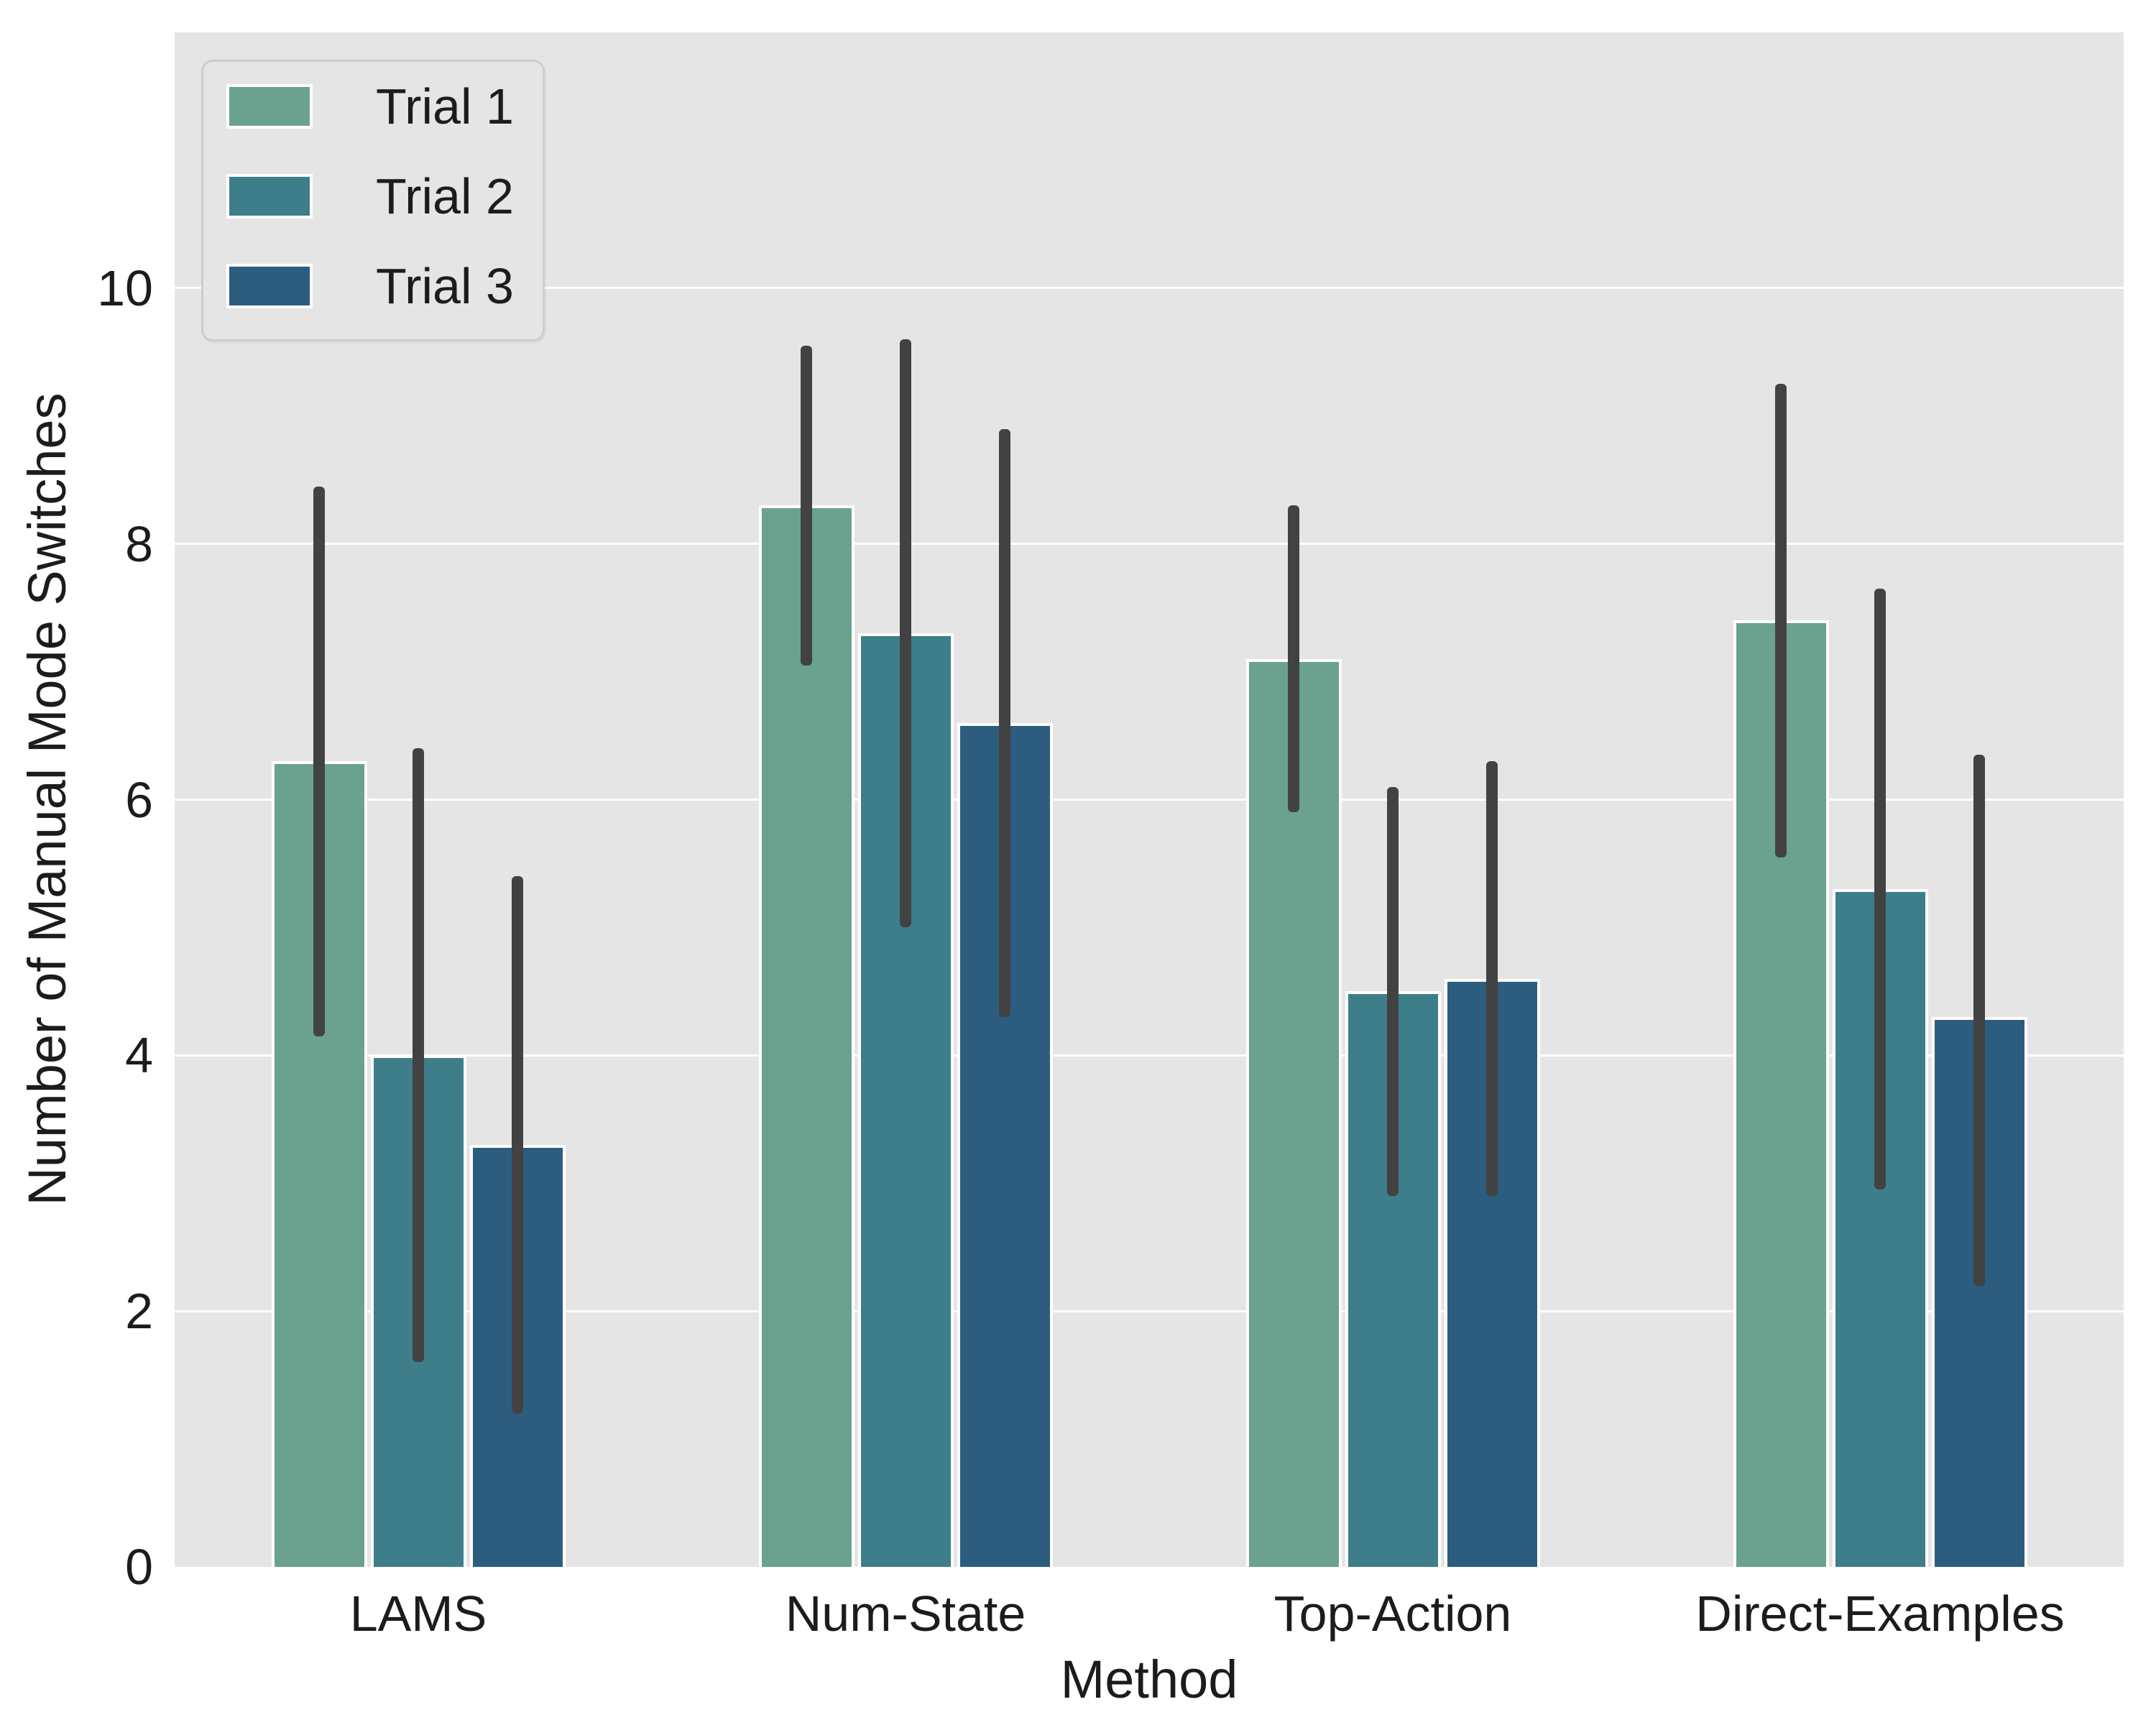 The height and width of the screenshot is (1725, 2156). Describe the element at coordinates (905, 1614) in the screenshot. I see `x-tick-num-state: Num-State` at that location.